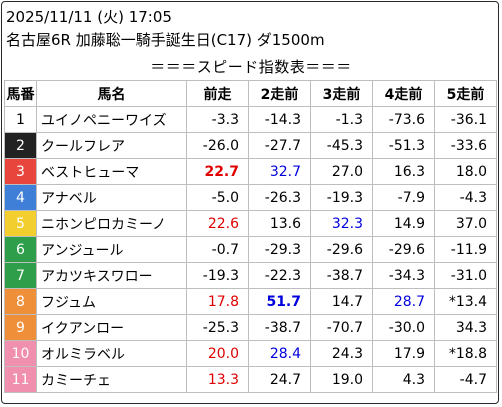 The width and height of the screenshot is (502, 407). Describe the element at coordinates (279, 93) in the screenshot. I see `column-header: 2走前` at that location.